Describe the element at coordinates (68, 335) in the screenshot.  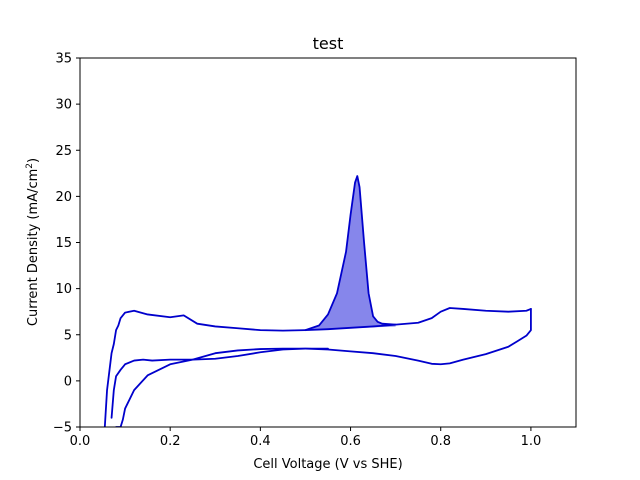
I see `y-tick-label: 5` at that location.